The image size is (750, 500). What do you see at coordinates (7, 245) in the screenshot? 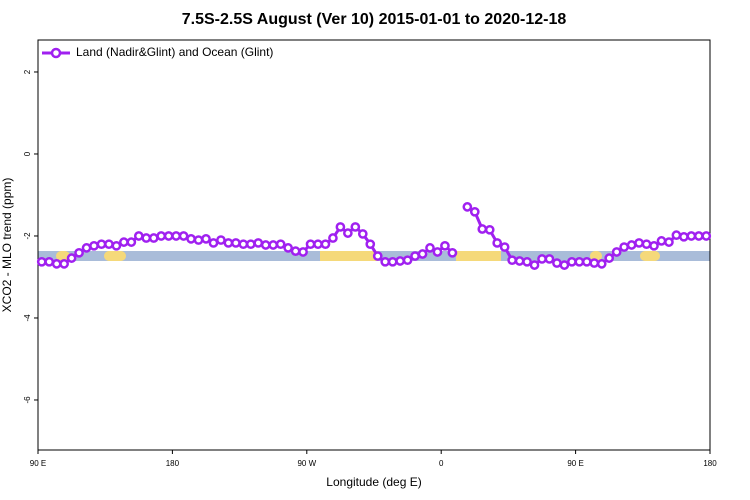
I see `y-axis-label: XCO2 - MLO trend (ppm)` at bounding box center [7, 245].